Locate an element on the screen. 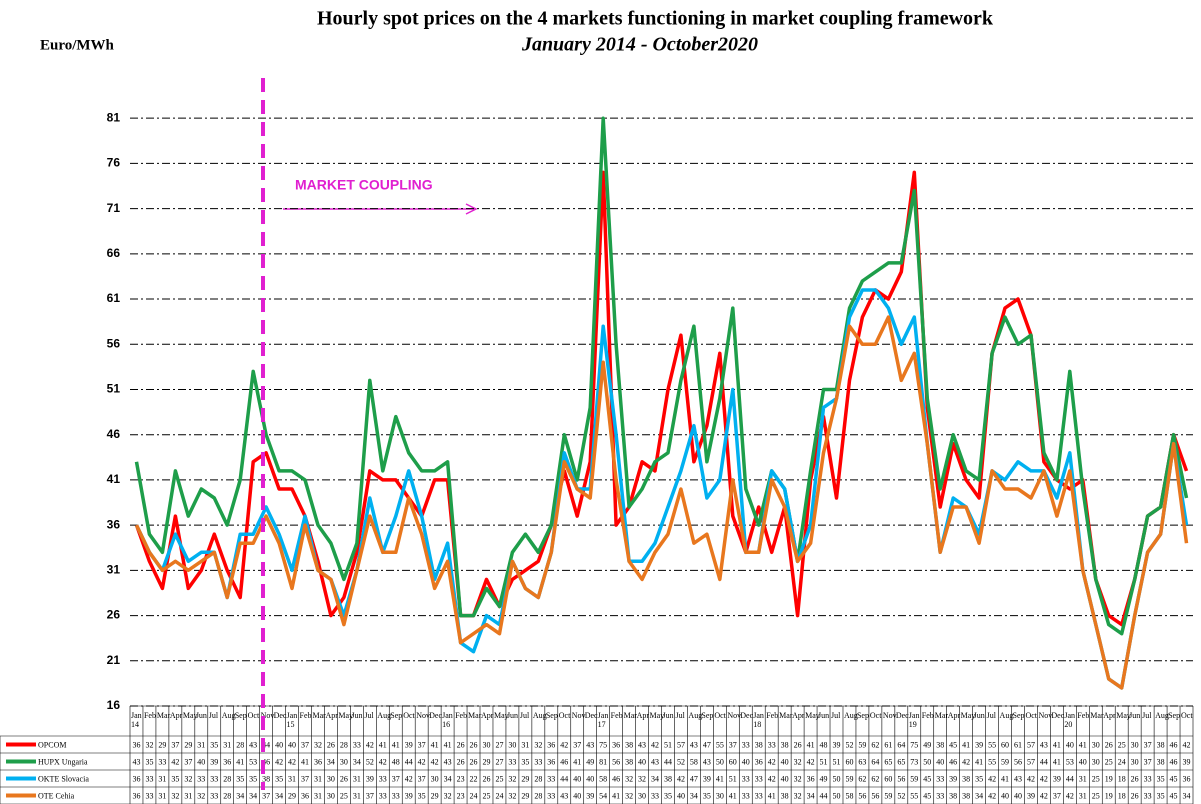 The image size is (1201, 804). x-tick-label: Jan 20 is located at coordinates (1070, 720).